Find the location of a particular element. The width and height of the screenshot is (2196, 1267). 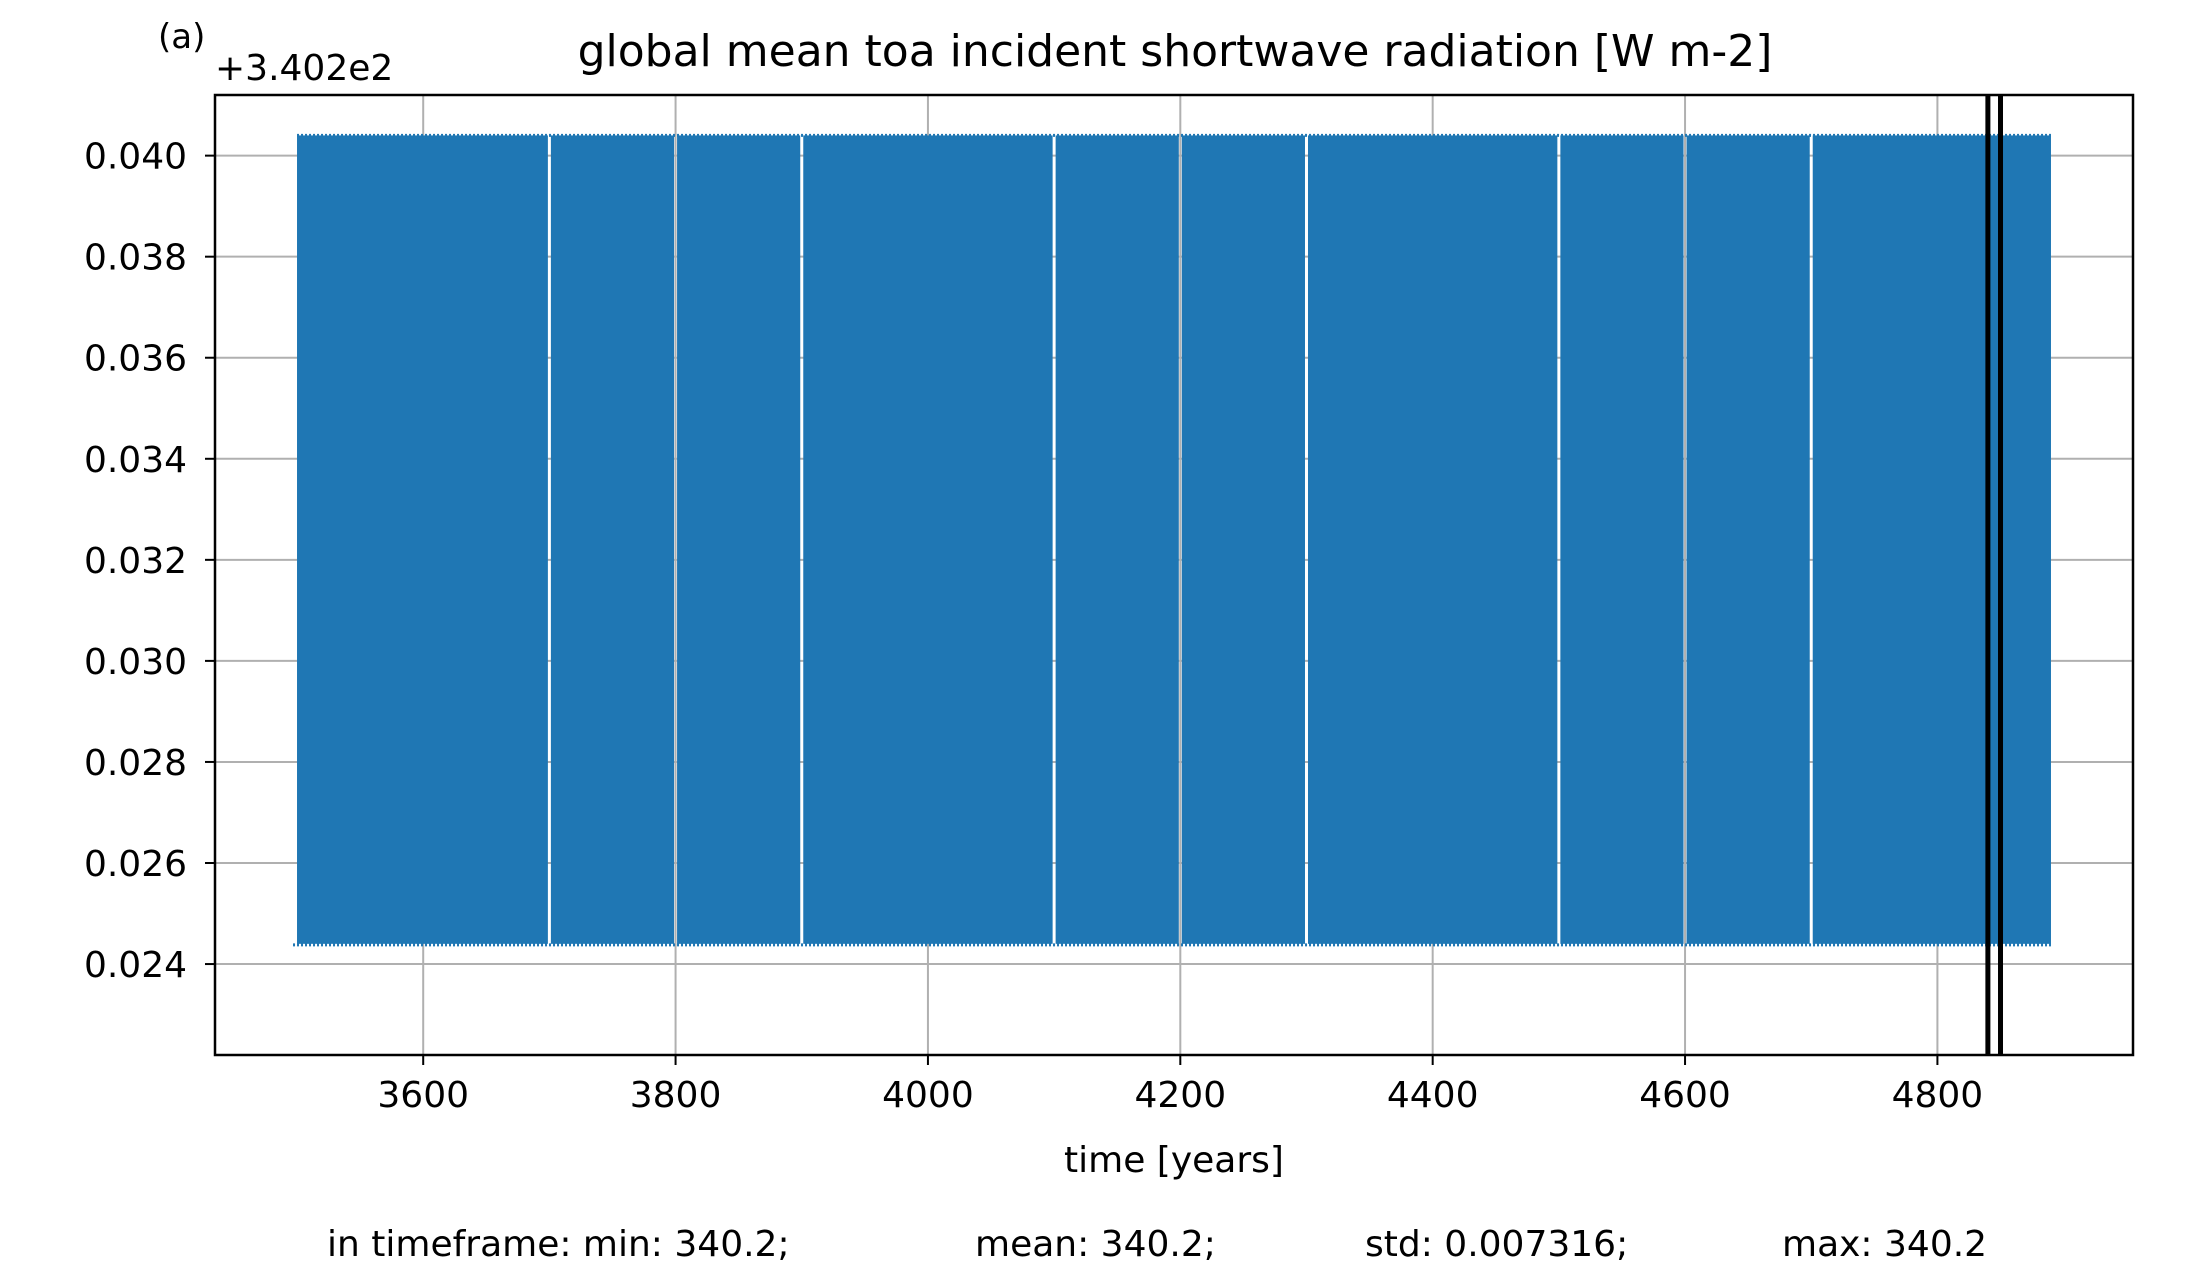

y-offset-label: +3.402e2 is located at coordinates (304, 68).